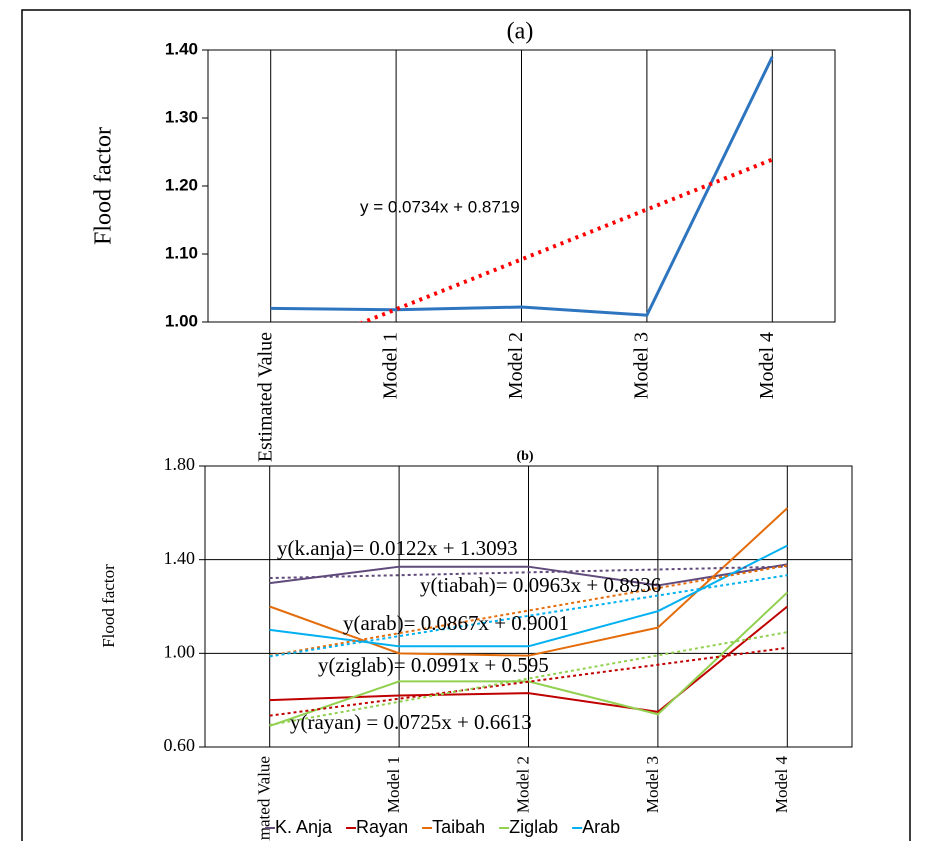  What do you see at coordinates (181, 252) in the screenshot?
I see `y-tick-label: 1.10` at bounding box center [181, 252].